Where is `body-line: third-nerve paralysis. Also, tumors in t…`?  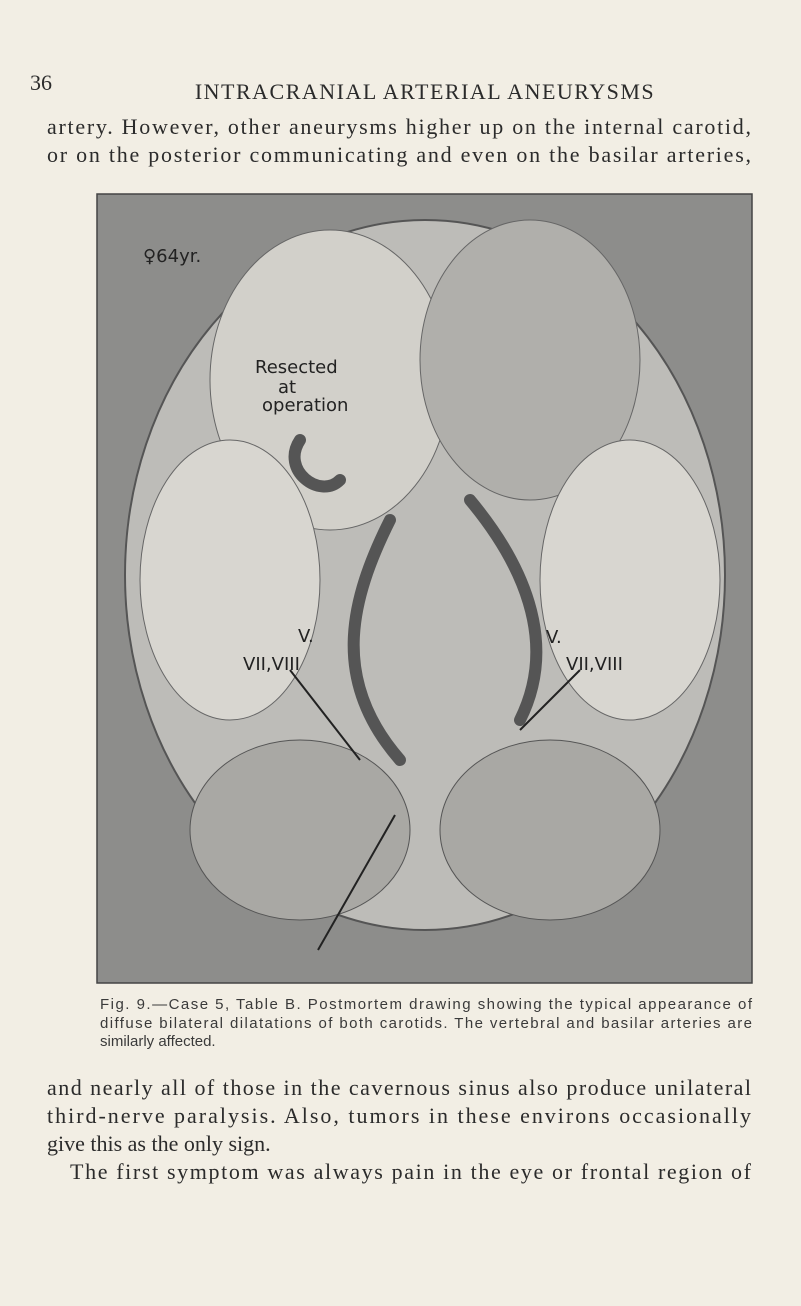 body-line: third-nerve paralysis. Also, tumors in t… is located at coordinates (399, 1115).